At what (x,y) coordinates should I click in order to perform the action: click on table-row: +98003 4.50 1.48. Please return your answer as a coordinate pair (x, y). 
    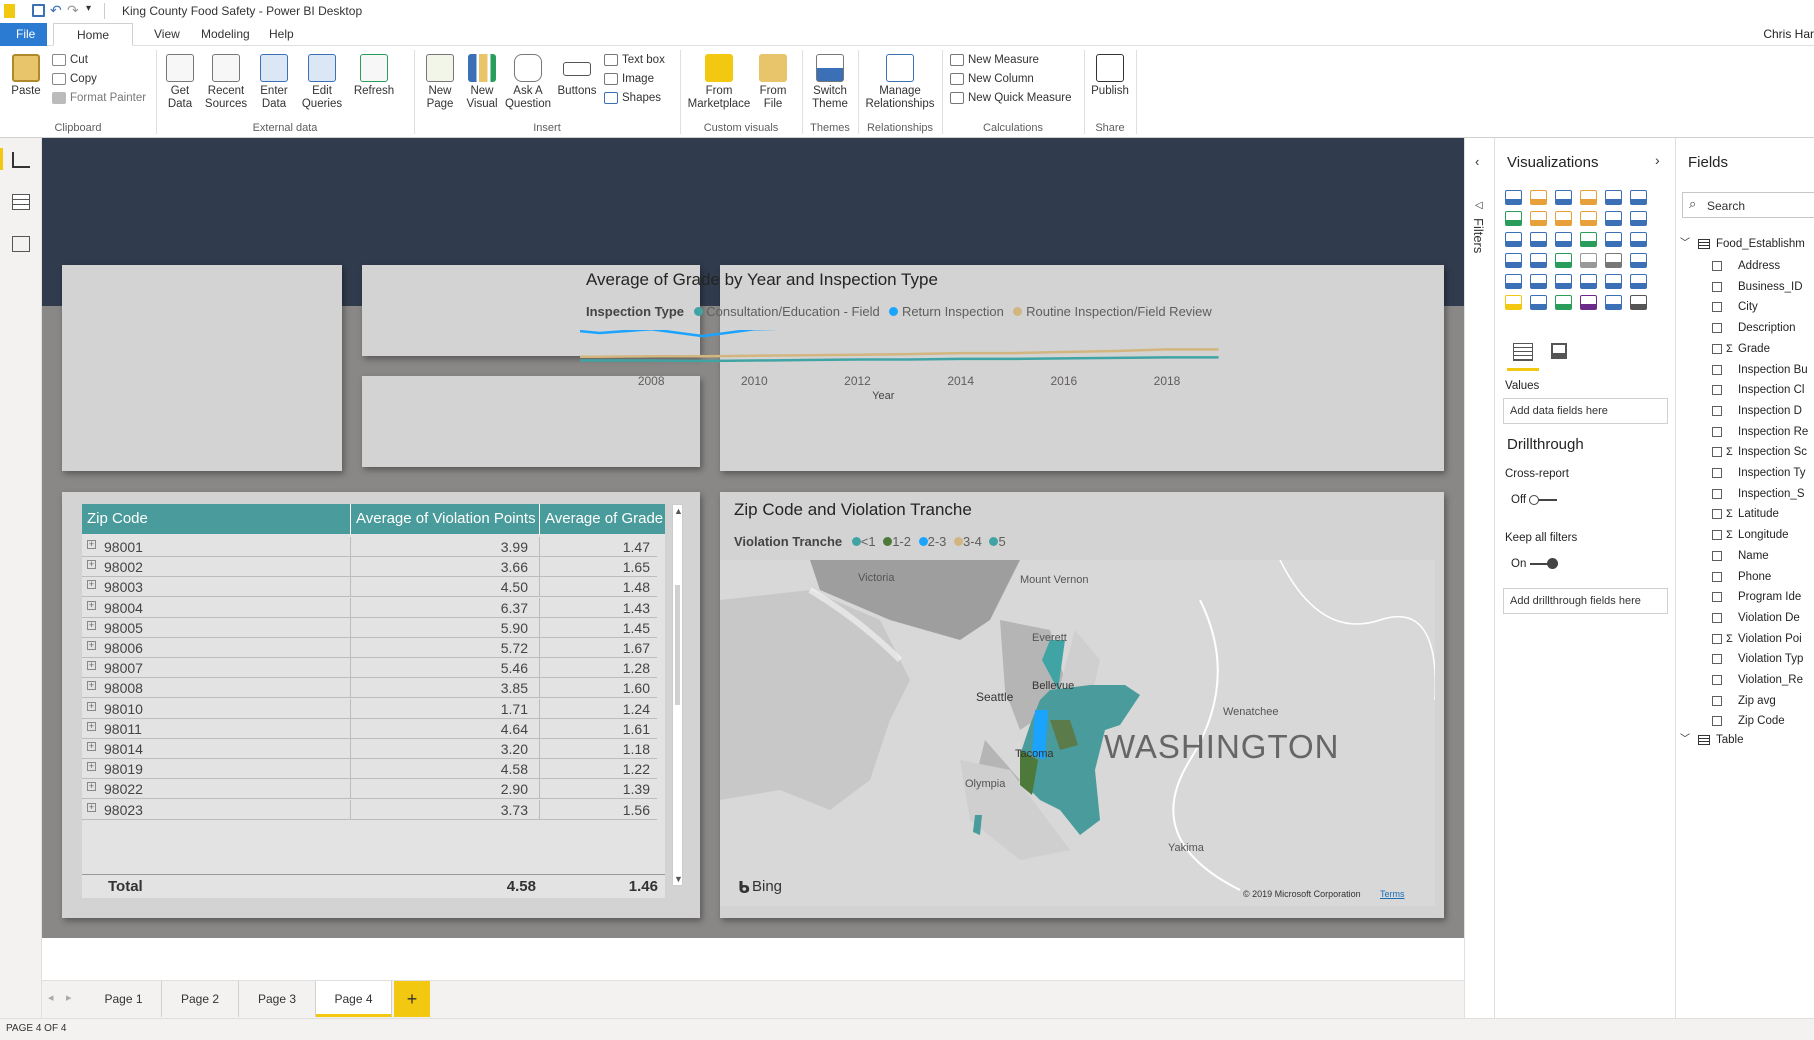
    Looking at the image, I should click on (369, 587).